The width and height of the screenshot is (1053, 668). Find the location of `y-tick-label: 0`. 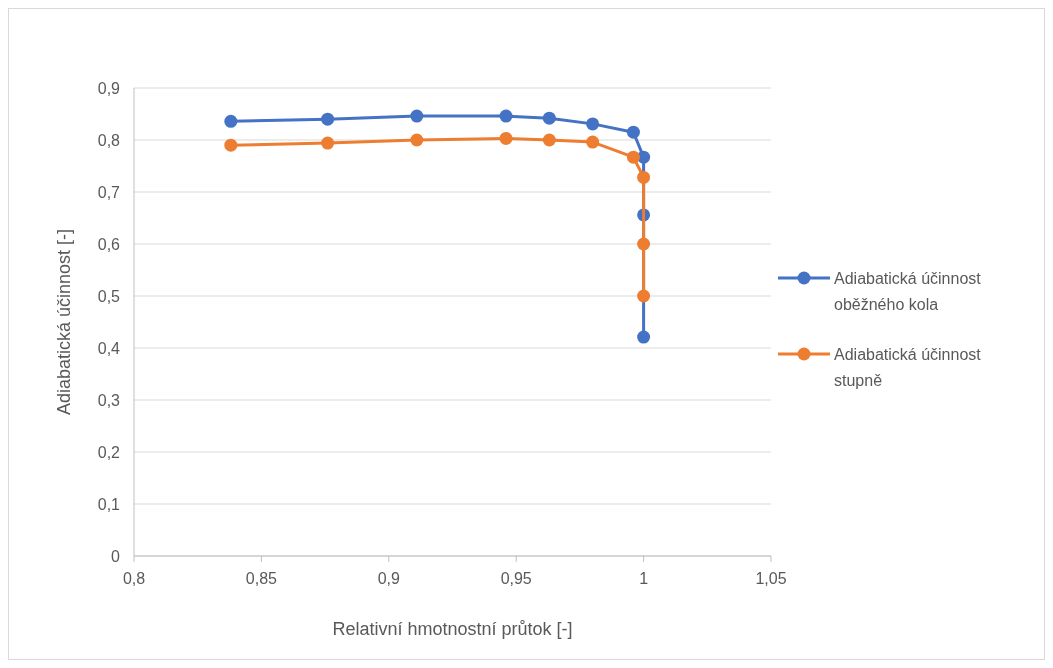

y-tick-label: 0 is located at coordinates (116, 556).